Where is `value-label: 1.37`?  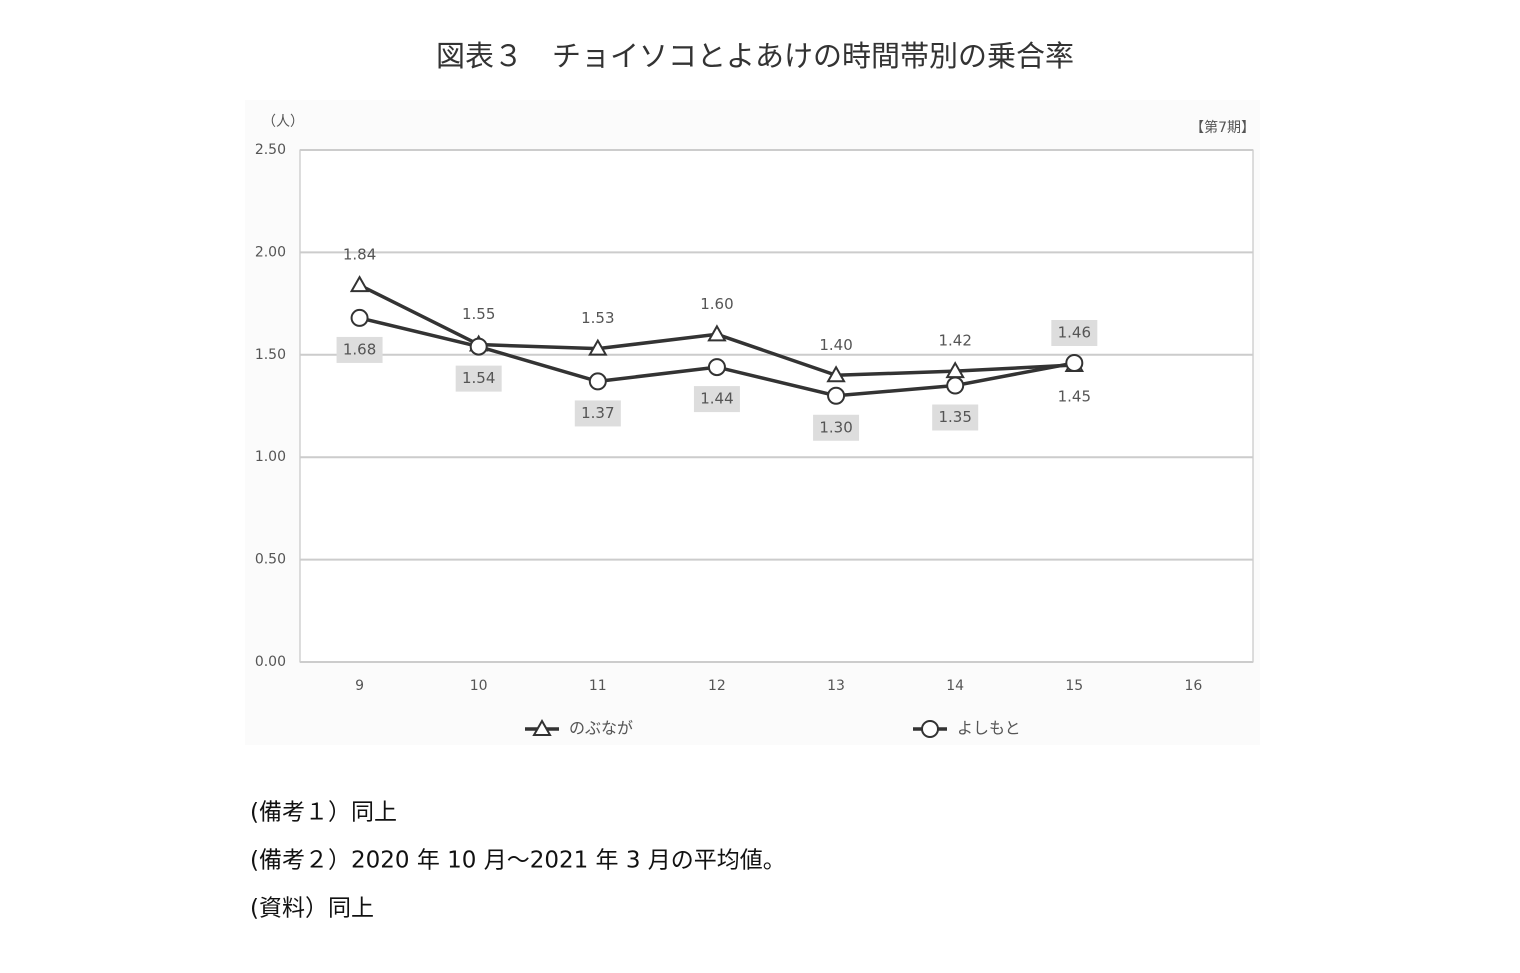 value-label: 1.37 is located at coordinates (597, 413).